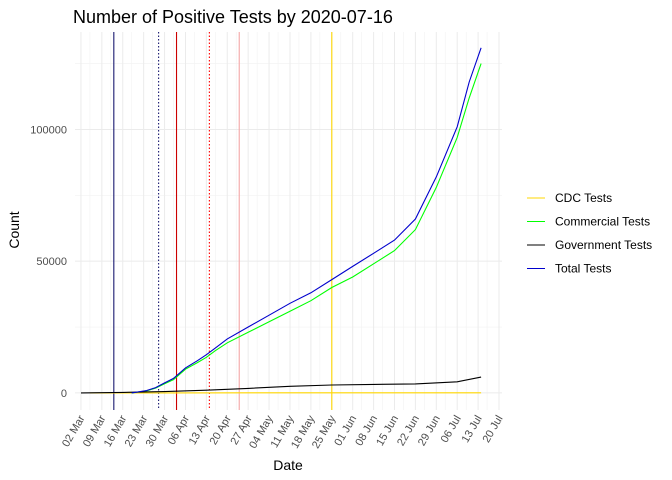 The width and height of the screenshot is (672, 480). What do you see at coordinates (281, 385) in the screenshot?
I see `series-line` at bounding box center [281, 385].